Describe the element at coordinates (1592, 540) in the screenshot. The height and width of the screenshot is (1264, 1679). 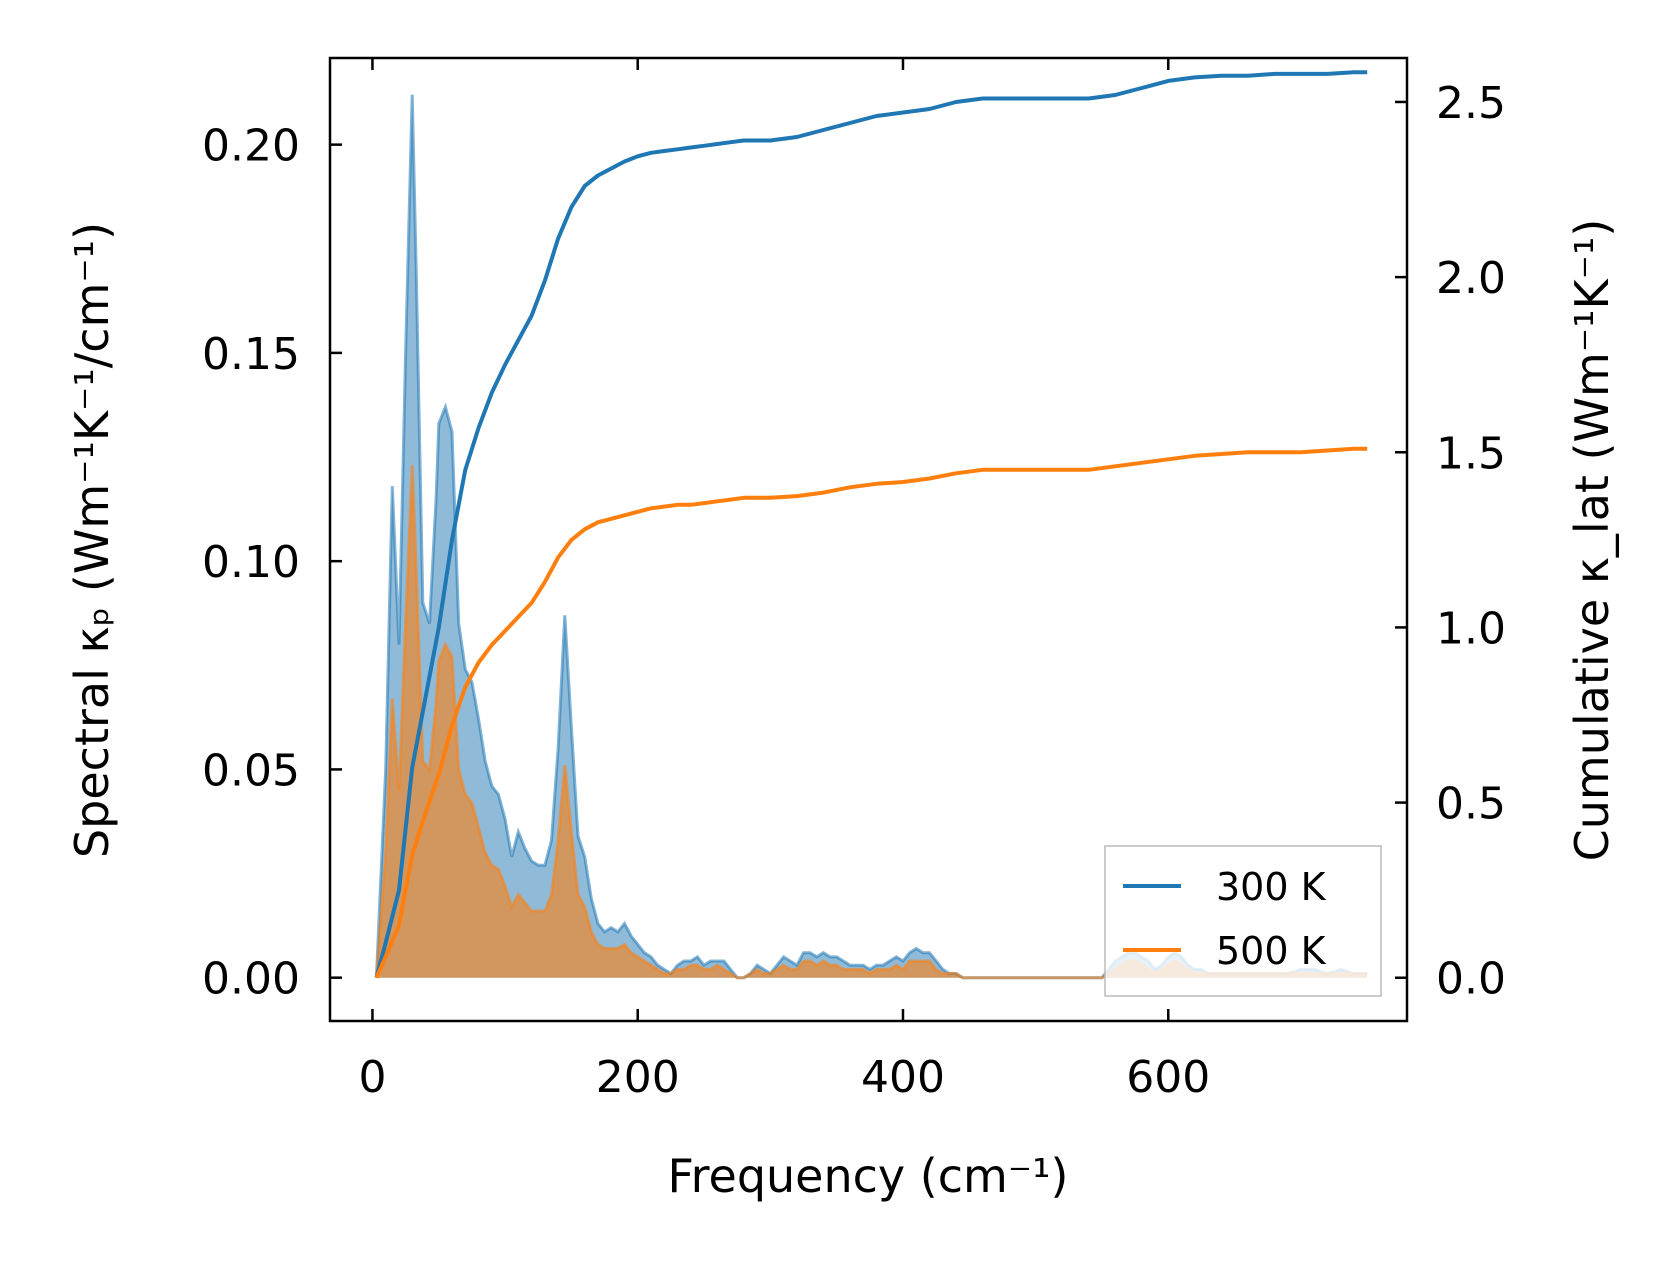
I see `y-right-axis-label: Cumulative κ_lat (Wm⁻¹K⁻¹)` at that location.